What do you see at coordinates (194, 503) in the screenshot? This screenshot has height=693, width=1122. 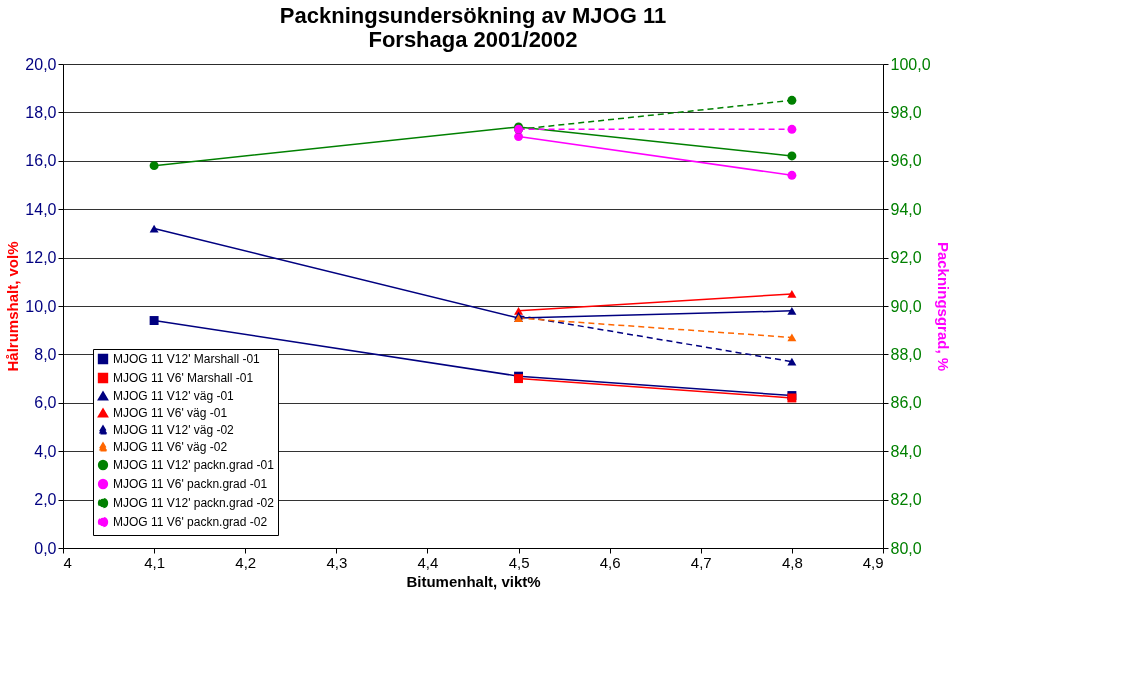 I see `legend-label: MJOG 11 V12' packn.grad -02` at bounding box center [194, 503].